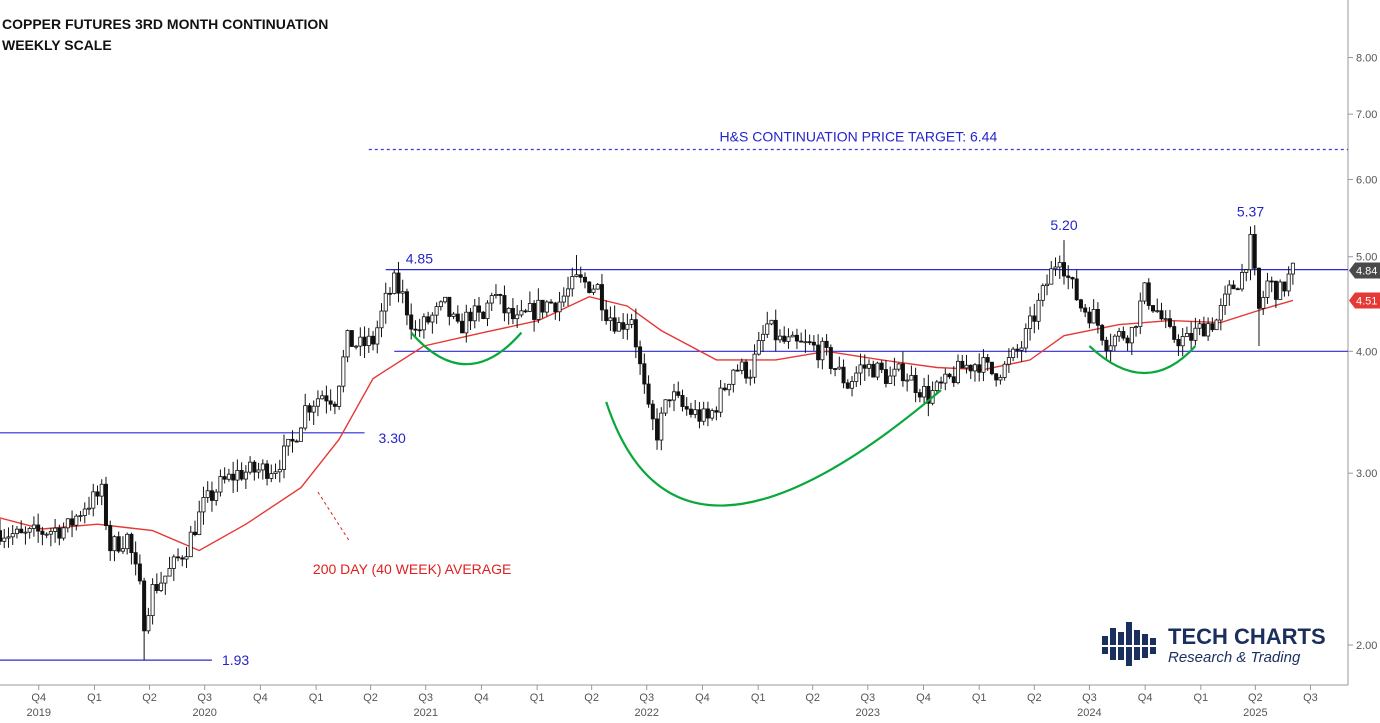 The height and width of the screenshot is (723, 1380). What do you see at coordinates (1234, 657) in the screenshot?
I see `logo-tagline: Research & Trading` at bounding box center [1234, 657].